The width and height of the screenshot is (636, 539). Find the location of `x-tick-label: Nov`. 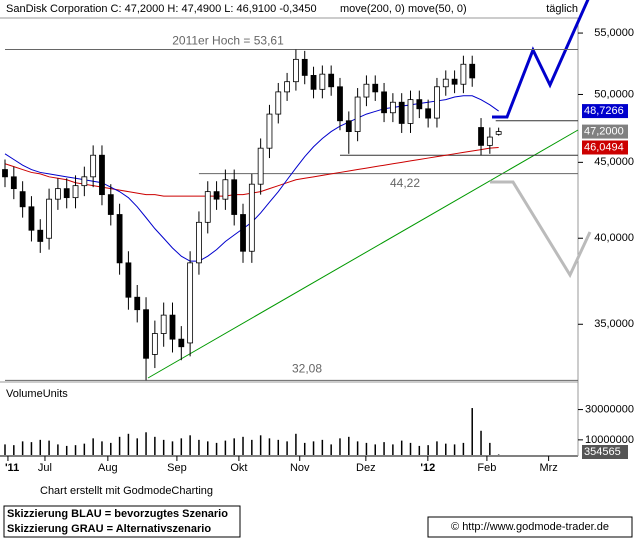

x-tick-label: Nov is located at coordinates (300, 468).